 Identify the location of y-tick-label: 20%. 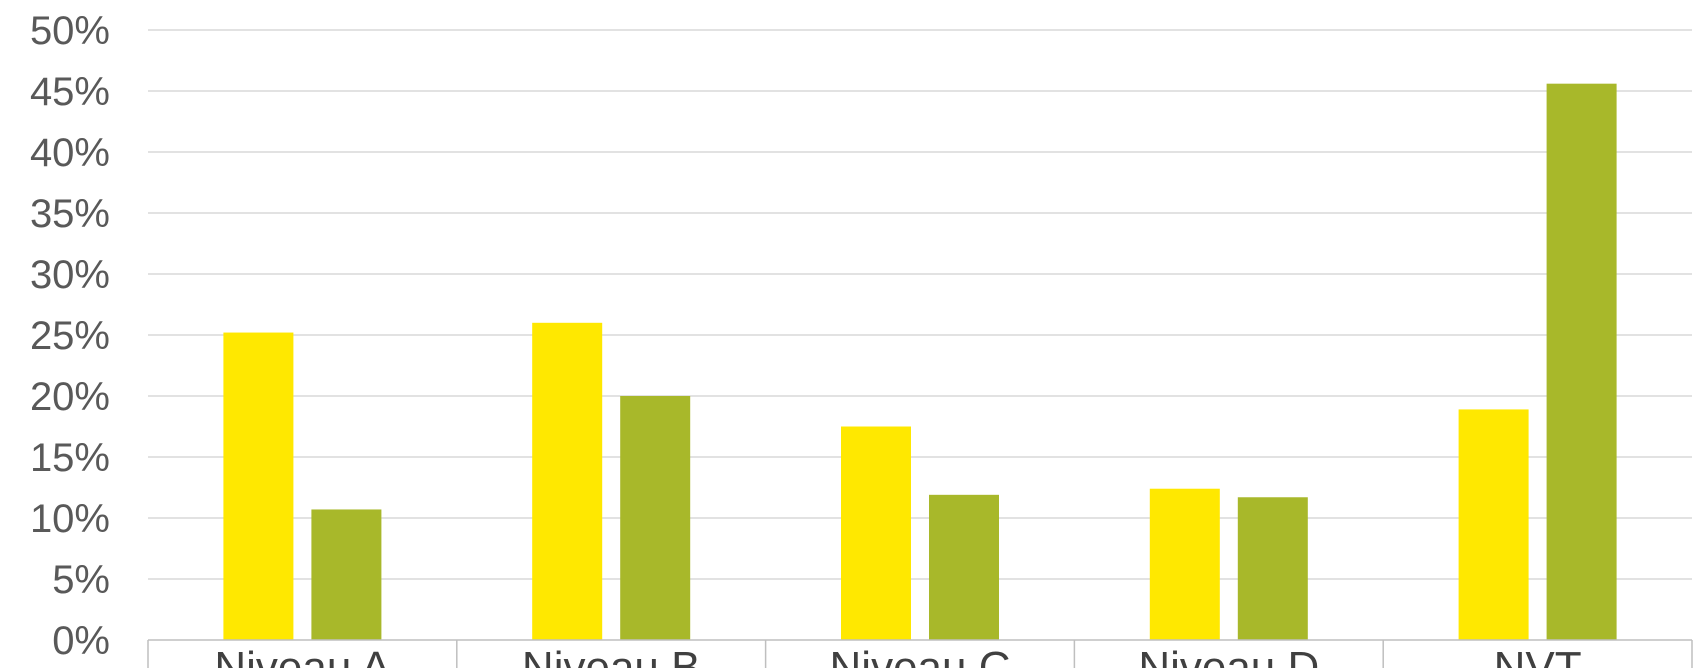
(70, 397).